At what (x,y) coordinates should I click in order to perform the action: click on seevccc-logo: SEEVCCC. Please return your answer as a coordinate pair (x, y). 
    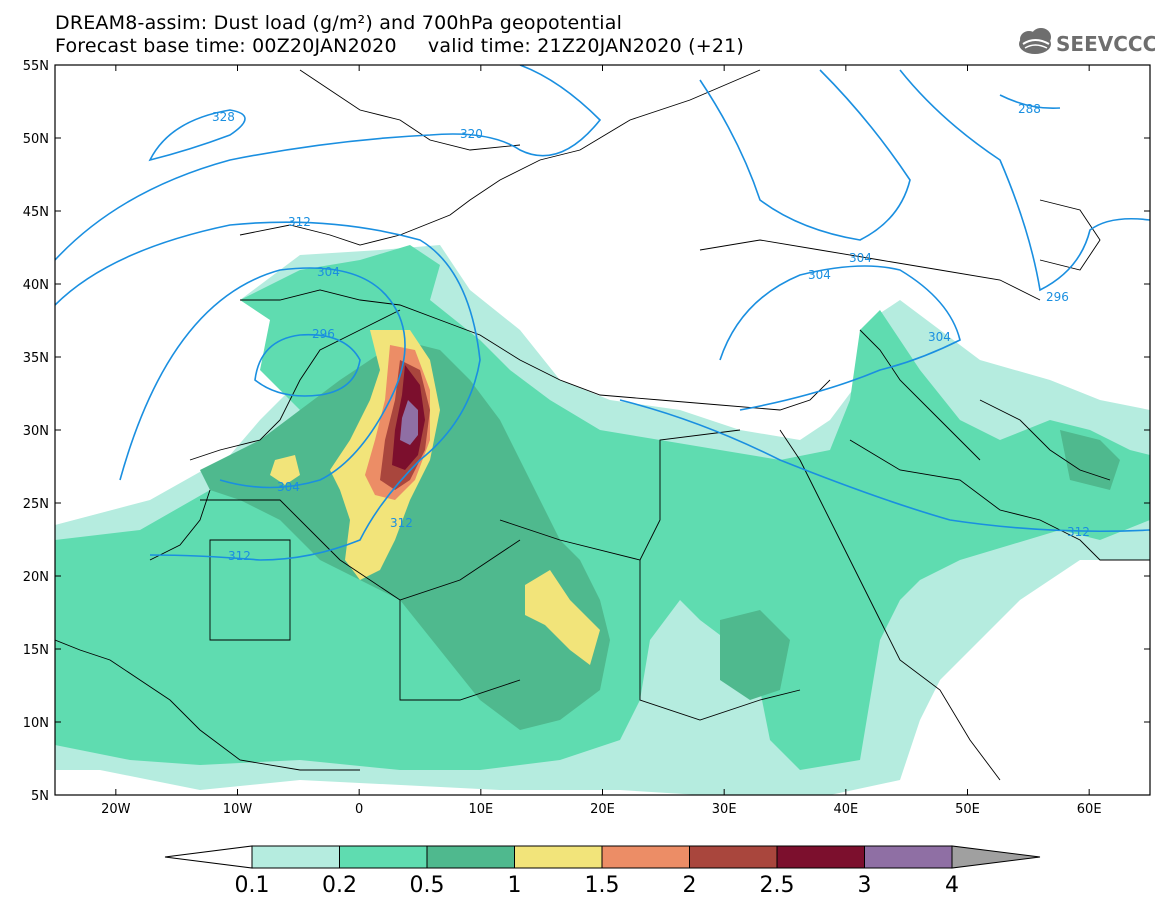
    Looking at the image, I should click on (1086, 42).